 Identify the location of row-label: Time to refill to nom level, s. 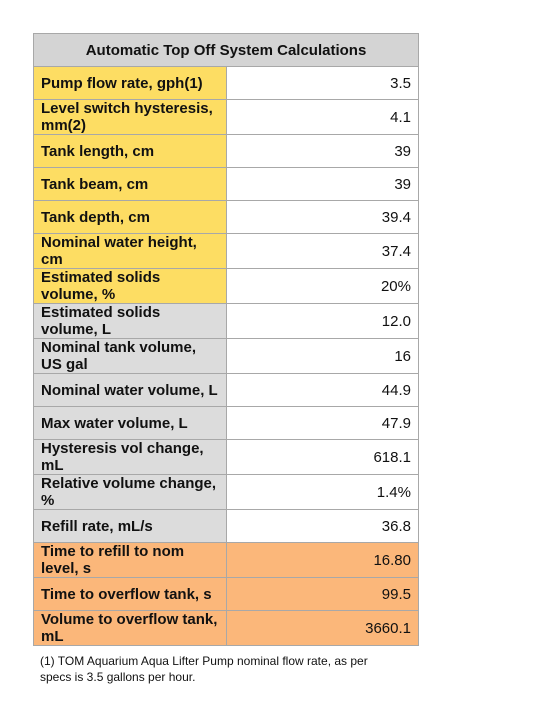
(130, 560).